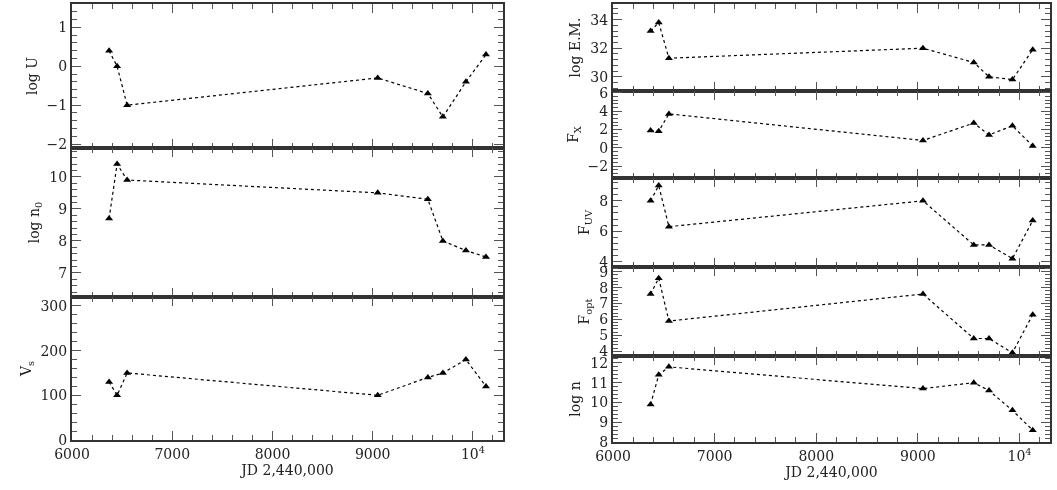 This screenshot has width=1057, height=490. What do you see at coordinates (54, 350) in the screenshot?
I see `y-tick-label: 200` at bounding box center [54, 350].